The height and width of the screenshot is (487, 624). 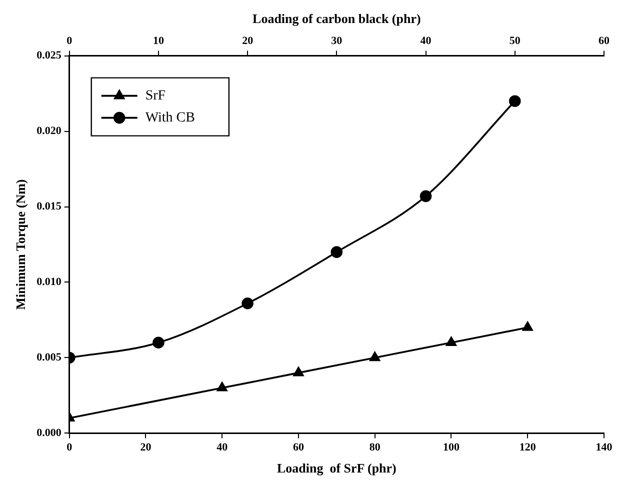 I want to click on x2-tick-label: 30, so click(x=337, y=41).